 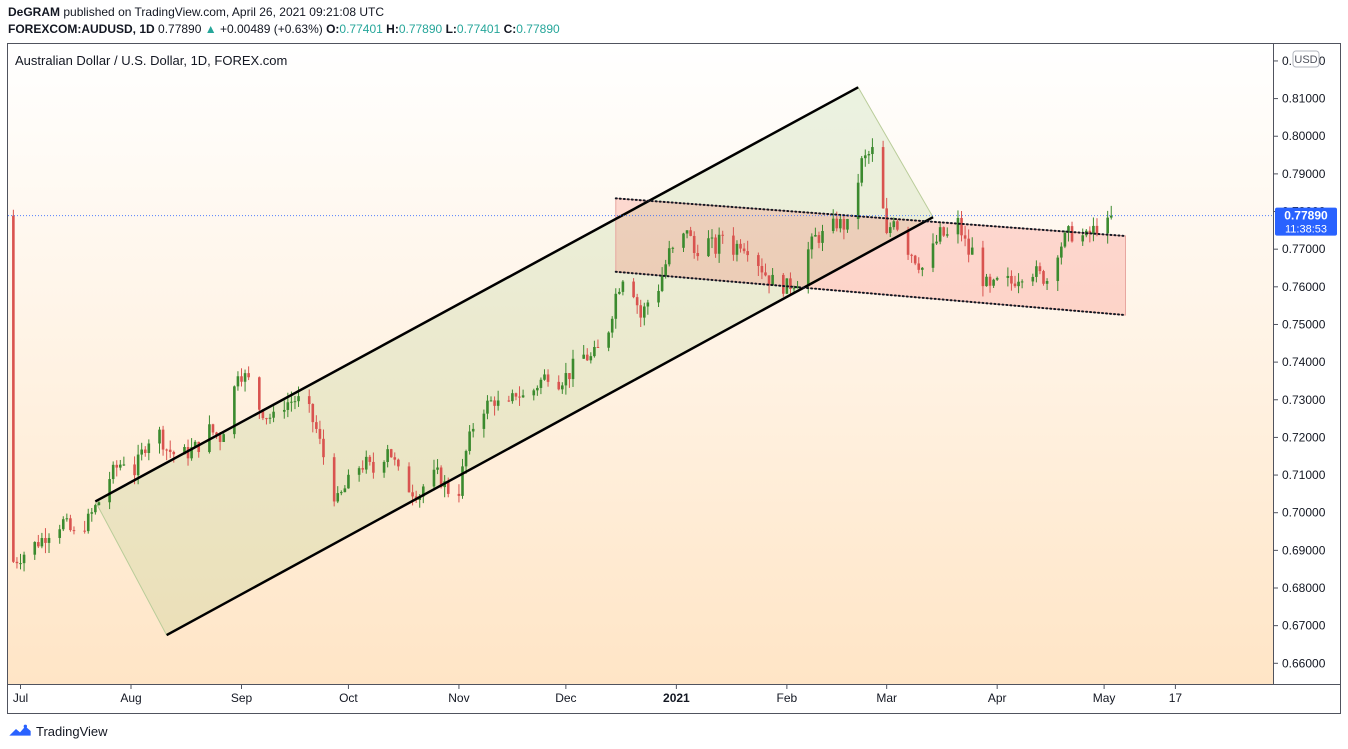 What do you see at coordinates (81, 29) in the screenshot?
I see `symbol-label: FOREXCOM:AUDUSD, 1D` at bounding box center [81, 29].